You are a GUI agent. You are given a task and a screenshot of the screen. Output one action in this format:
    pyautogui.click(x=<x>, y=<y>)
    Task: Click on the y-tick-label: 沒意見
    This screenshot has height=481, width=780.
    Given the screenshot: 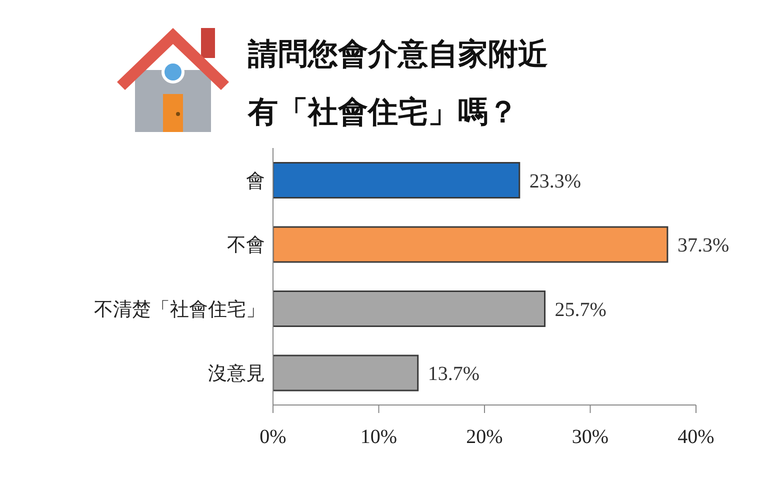 What is the action you would take?
    pyautogui.click(x=236, y=374)
    